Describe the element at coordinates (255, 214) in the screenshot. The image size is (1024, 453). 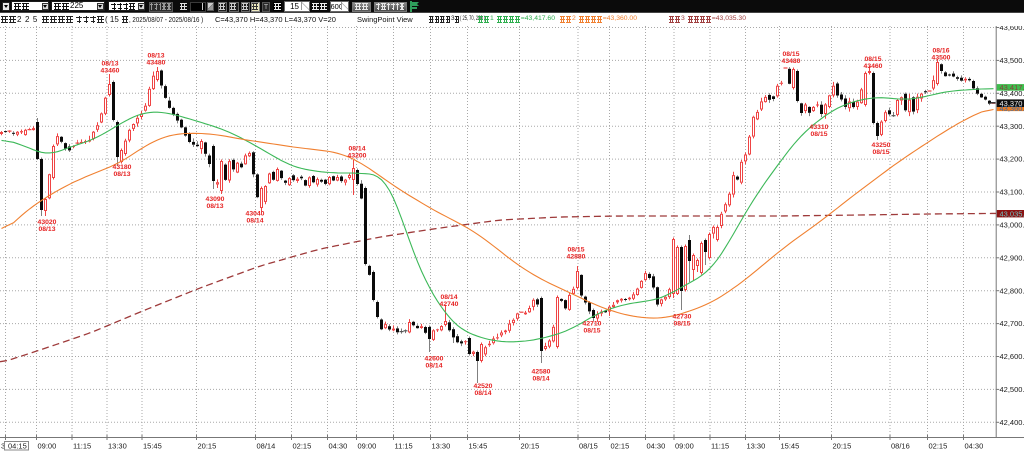
I see `svg-text: 43040` at that location.